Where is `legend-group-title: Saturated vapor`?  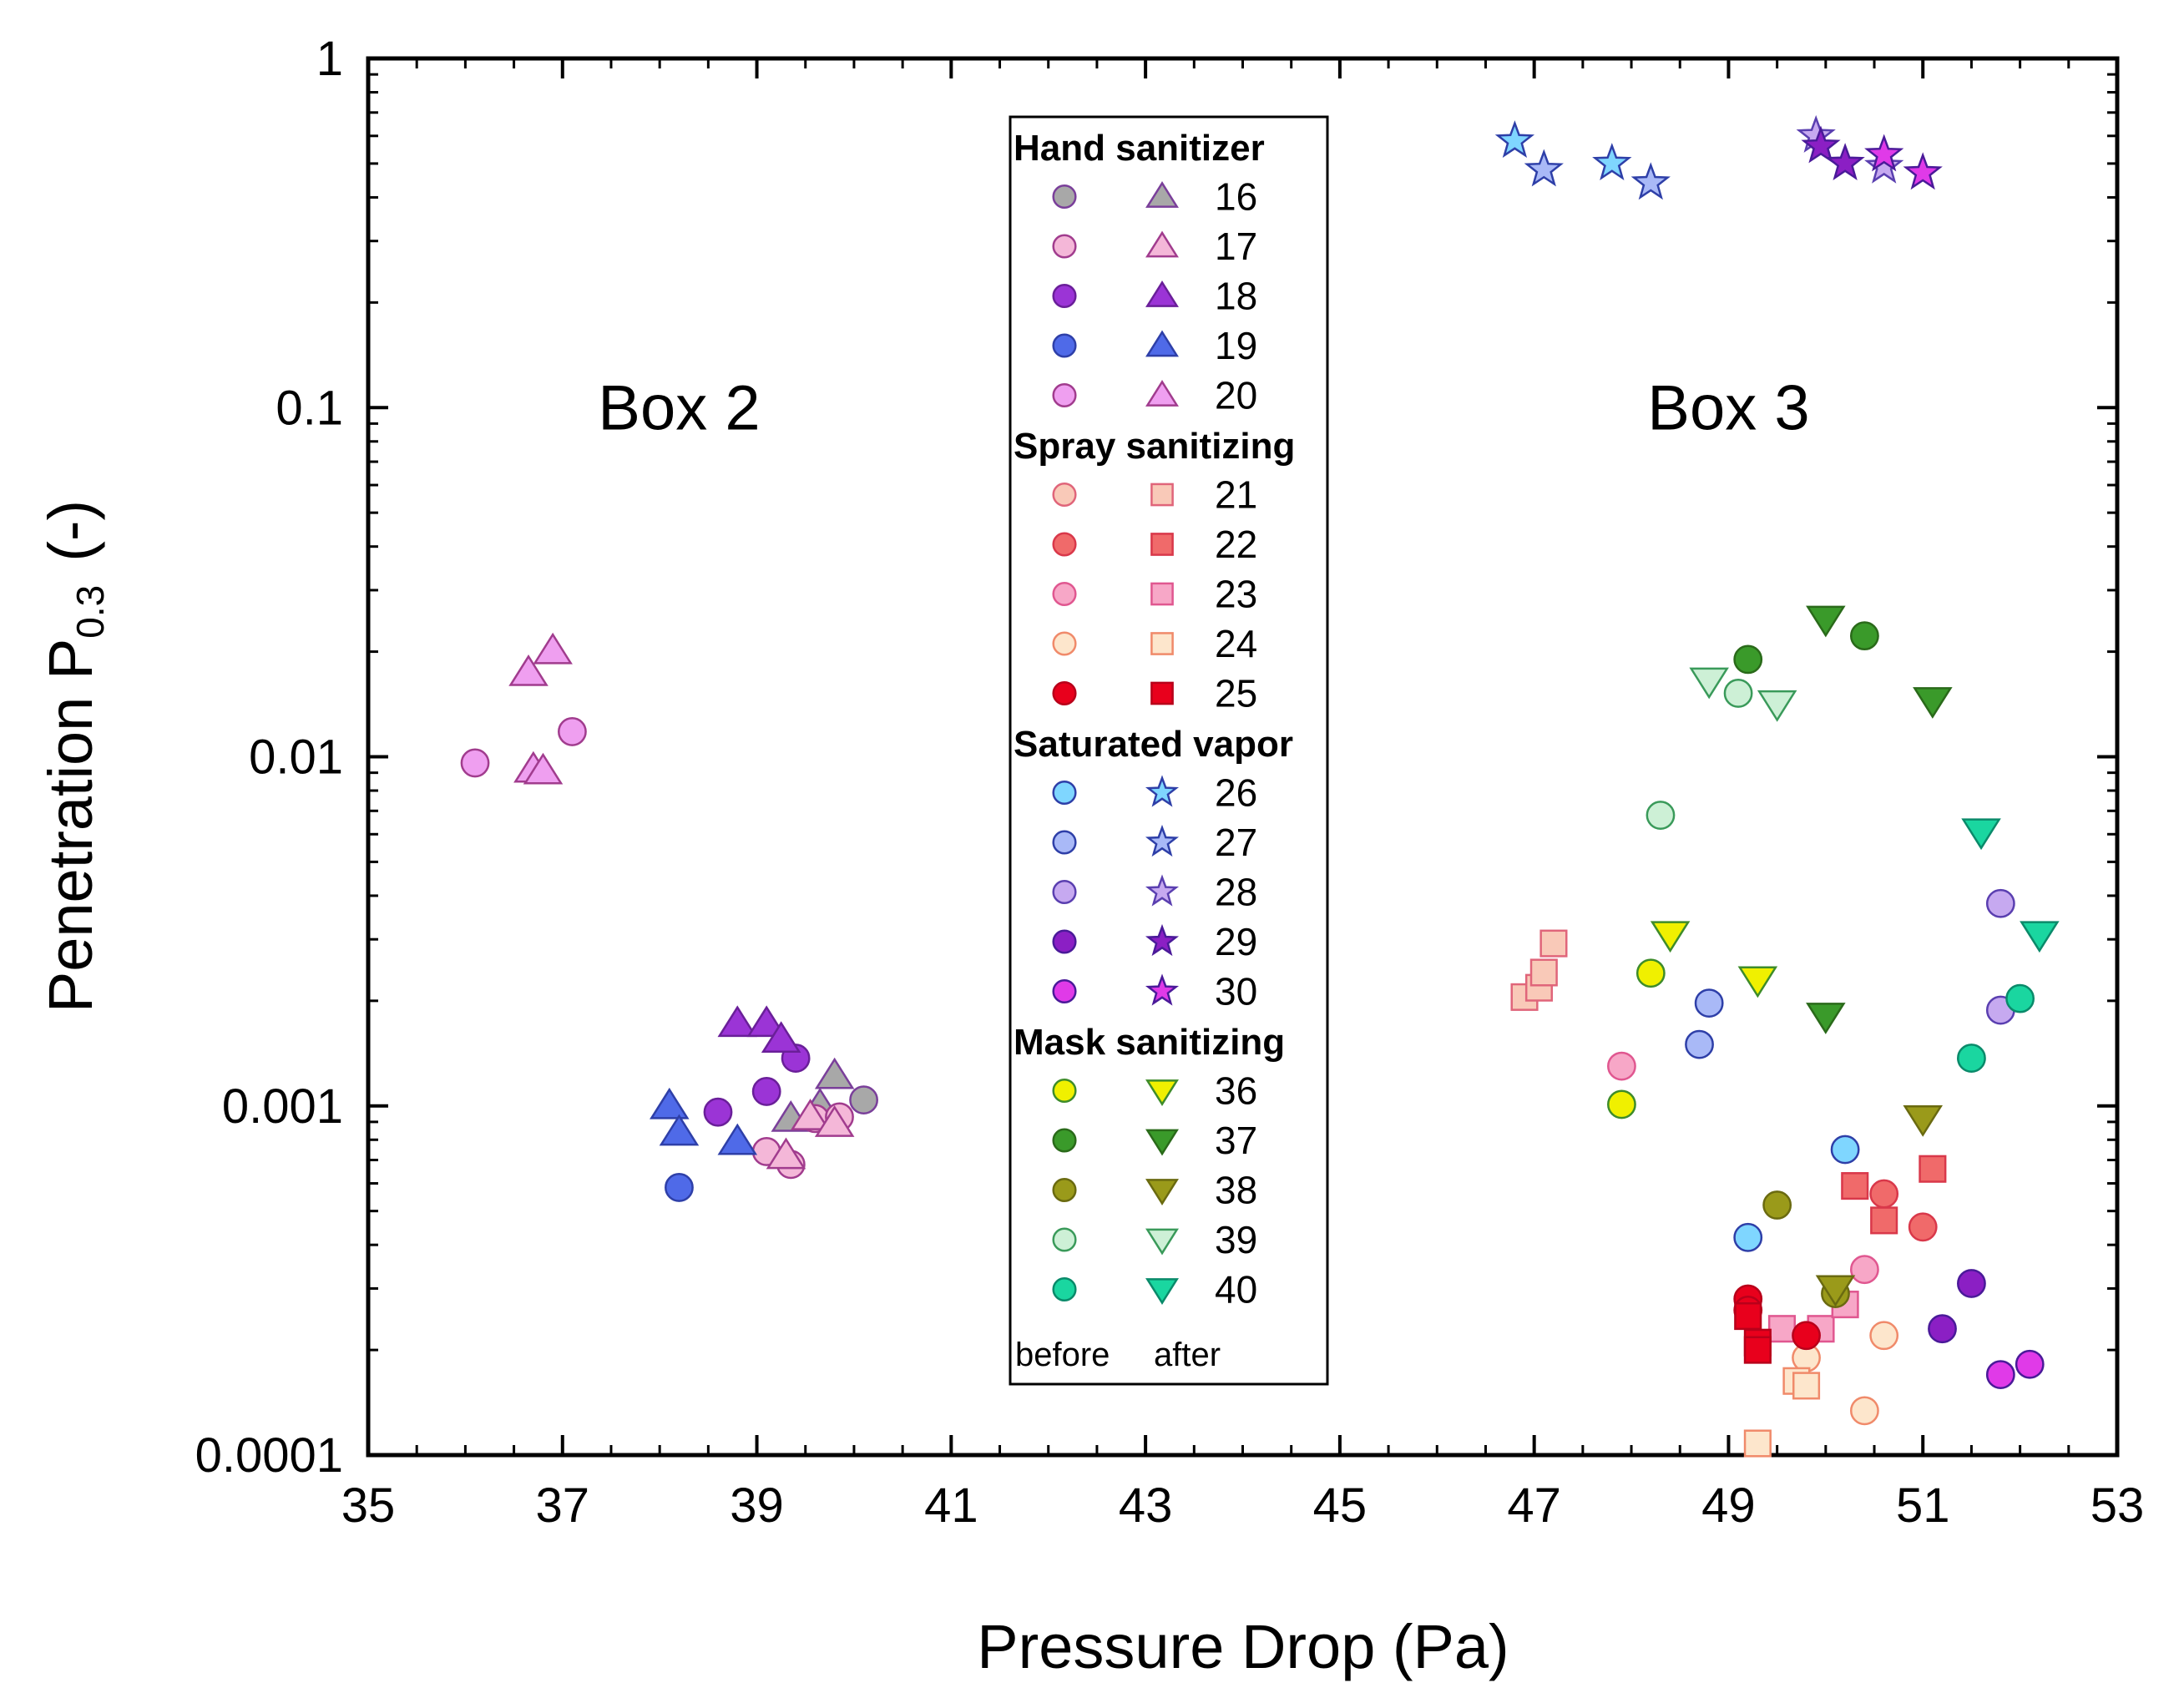 legend-group-title: Saturated vapor is located at coordinates (1153, 744).